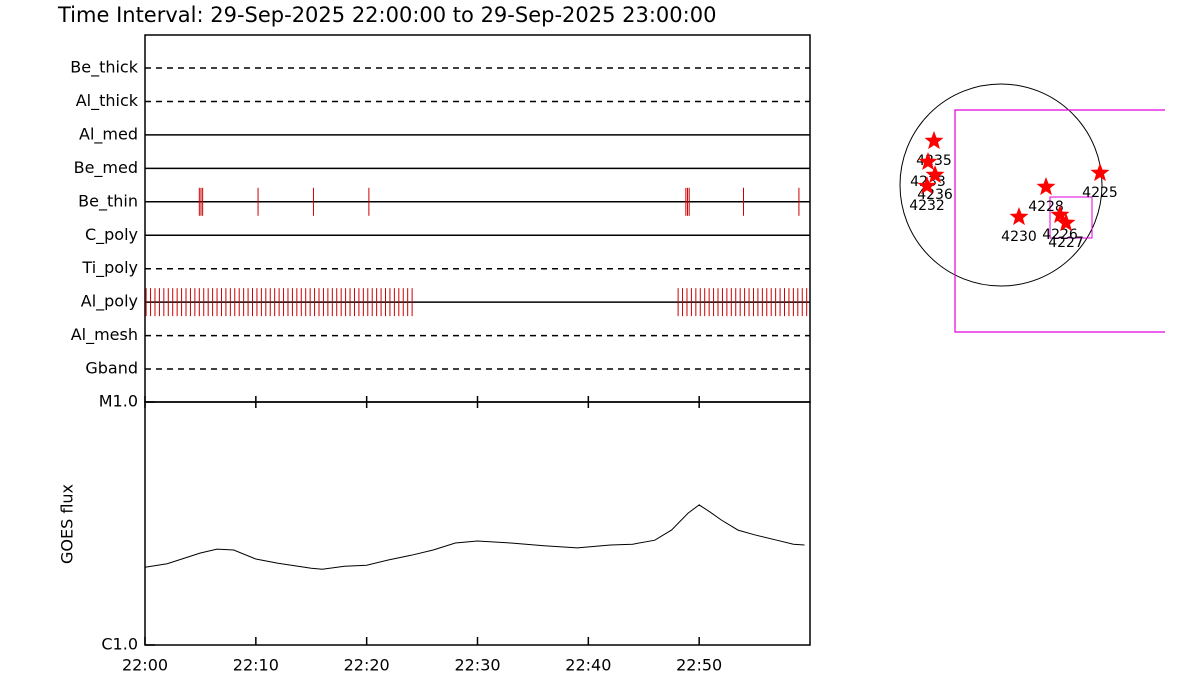 The height and width of the screenshot is (700, 1200). What do you see at coordinates (106, 168) in the screenshot?
I see `row-label: Be_med` at bounding box center [106, 168].